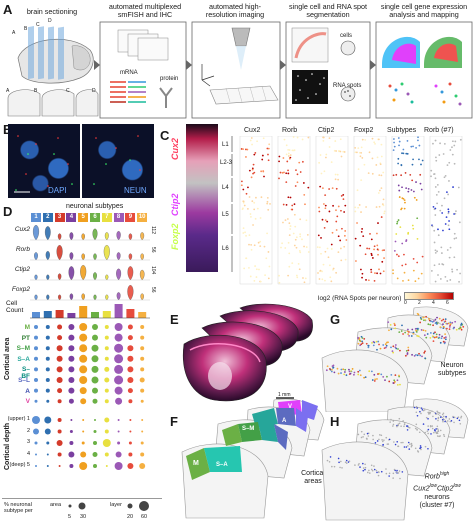  What do you see at coordinates (326, 130) in the screenshot?
I see `col-title-ctip2: Ctip2` at bounding box center [326, 130].